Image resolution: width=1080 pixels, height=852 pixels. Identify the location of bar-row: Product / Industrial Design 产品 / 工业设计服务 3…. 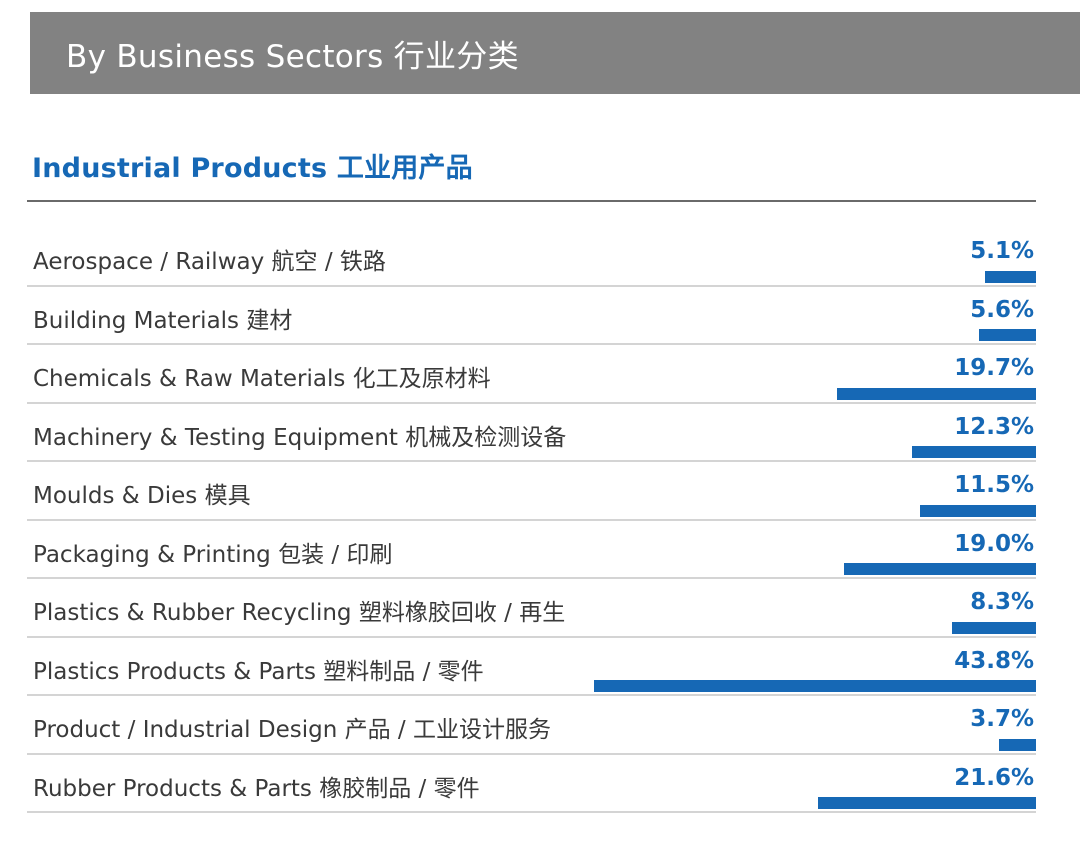
(531, 725).